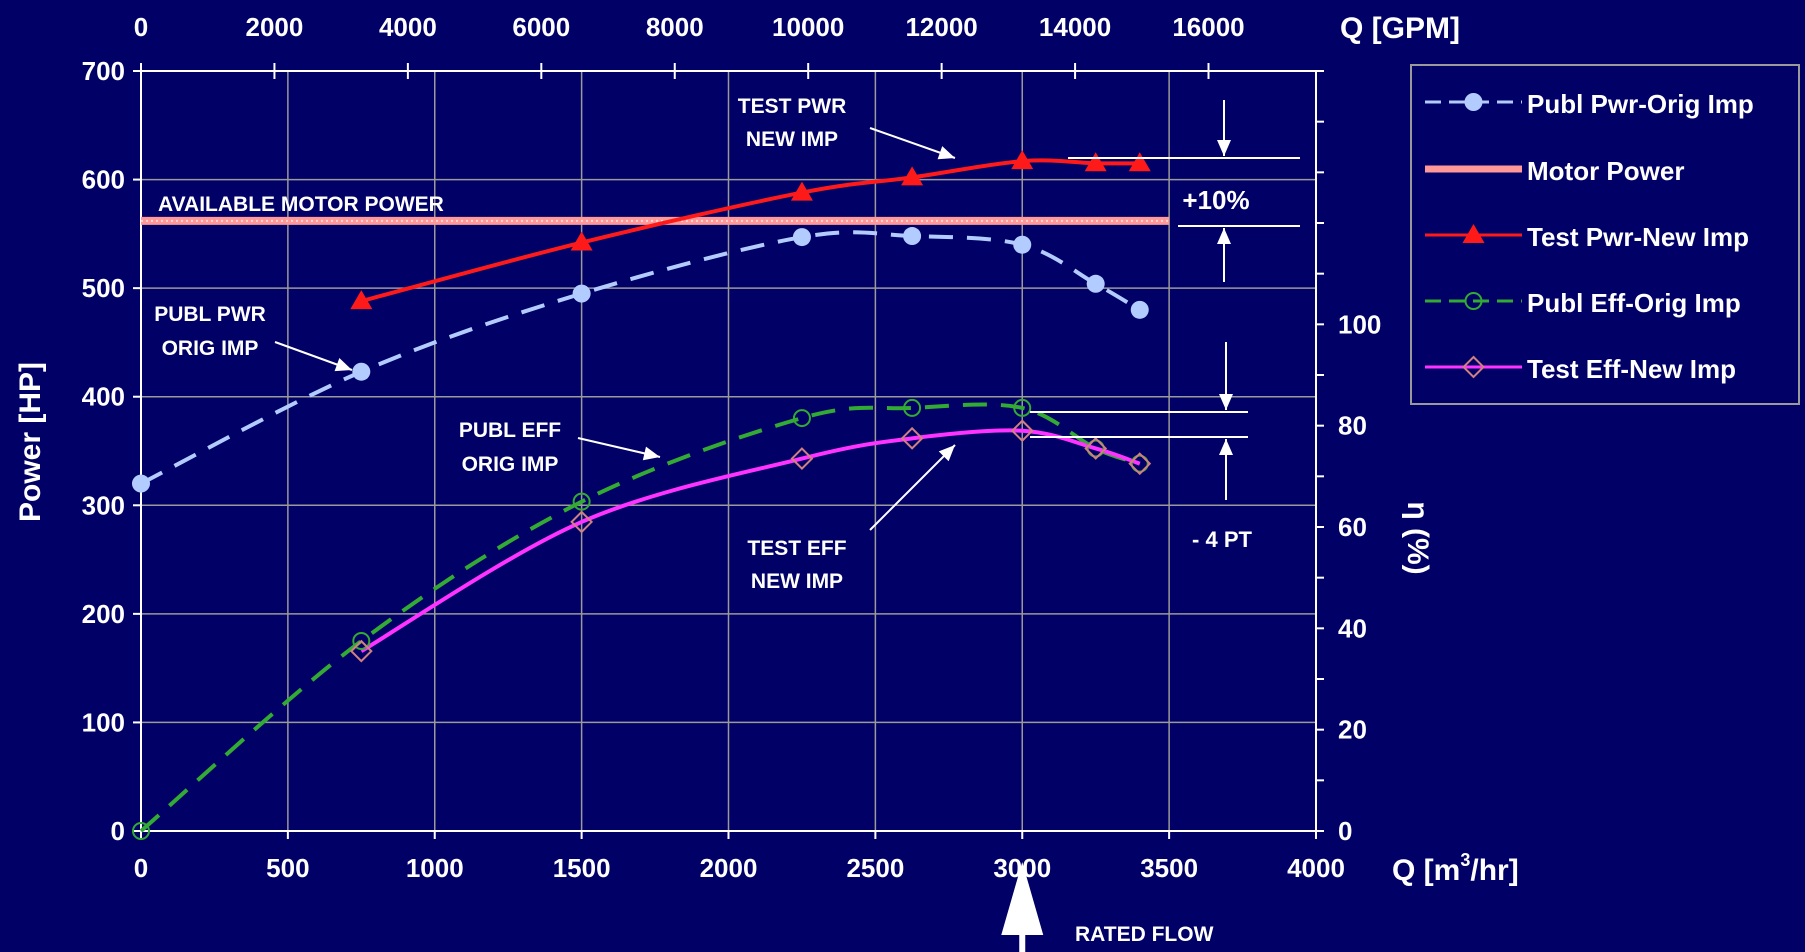 The image size is (1805, 952). What do you see at coordinates (1359, 324) in the screenshot?
I see `y-right-tick-label: 100` at bounding box center [1359, 324].